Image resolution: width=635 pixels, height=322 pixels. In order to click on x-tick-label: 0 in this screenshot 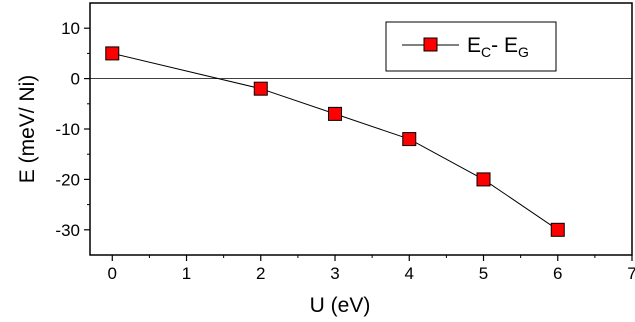, I will do `click(112, 273)`.